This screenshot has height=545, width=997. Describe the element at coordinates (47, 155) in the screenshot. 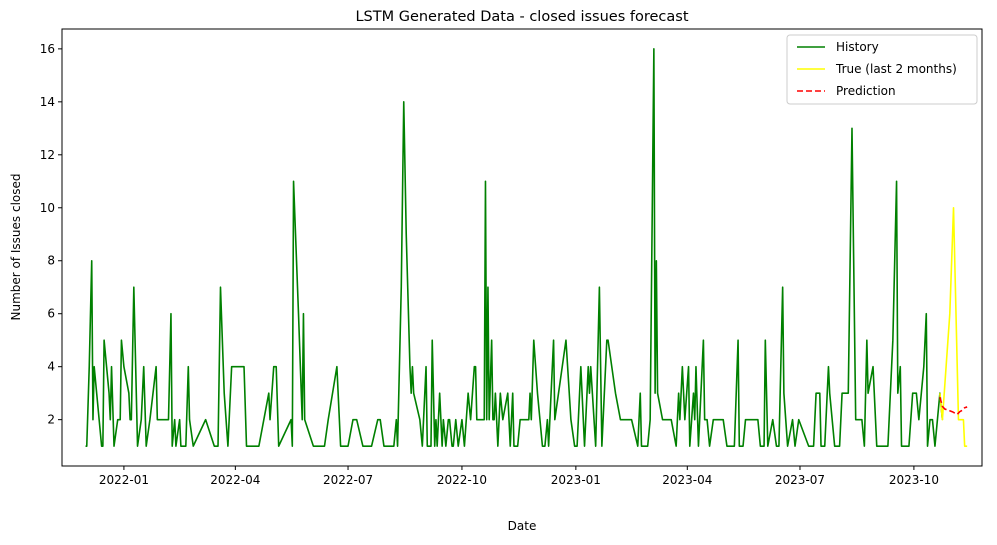

I see `y-tick-label: 12` at that location.